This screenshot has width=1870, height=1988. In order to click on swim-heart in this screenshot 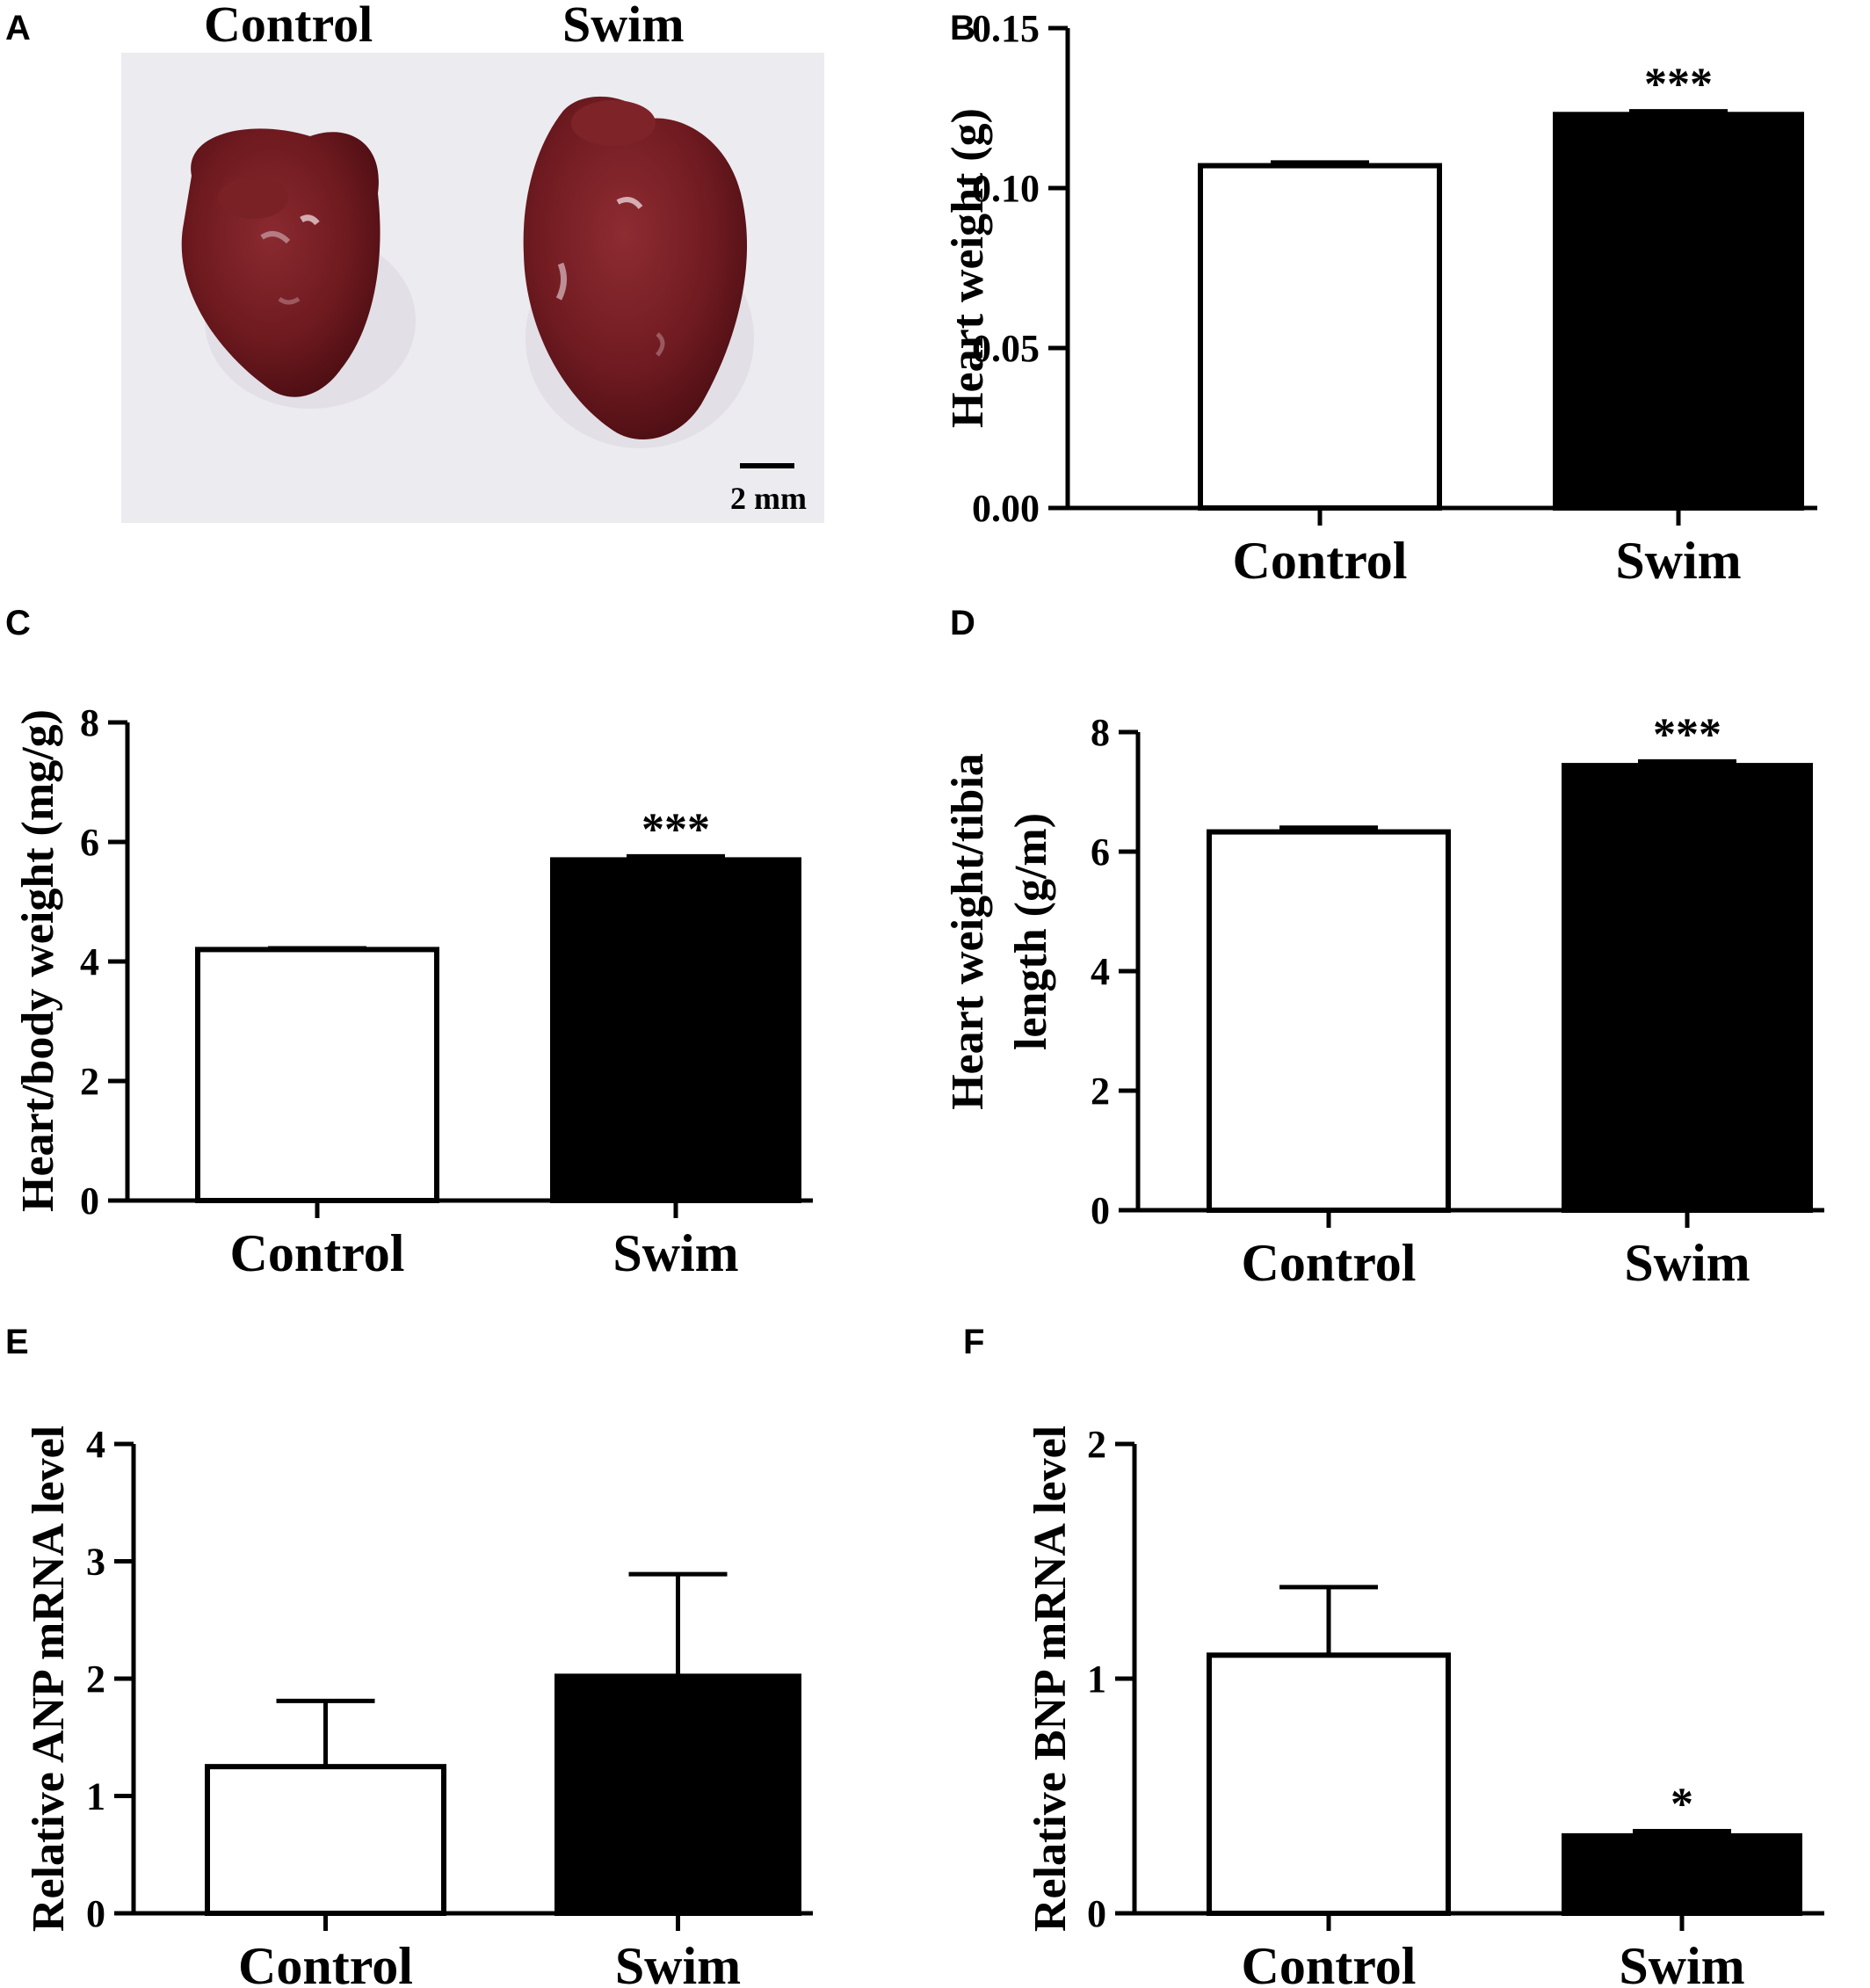, I will do `click(638, 272)`.